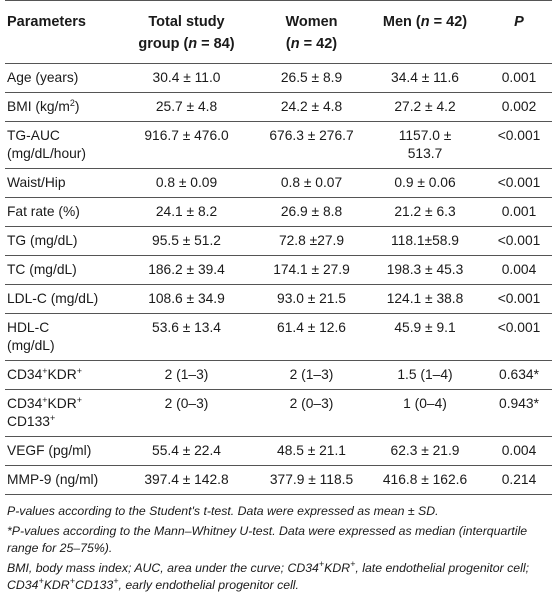 Image resolution: width=557 pixels, height=597 pixels. Describe the element at coordinates (311, 451) in the screenshot. I see `row-women: 48.5 ± 21.1` at that location.